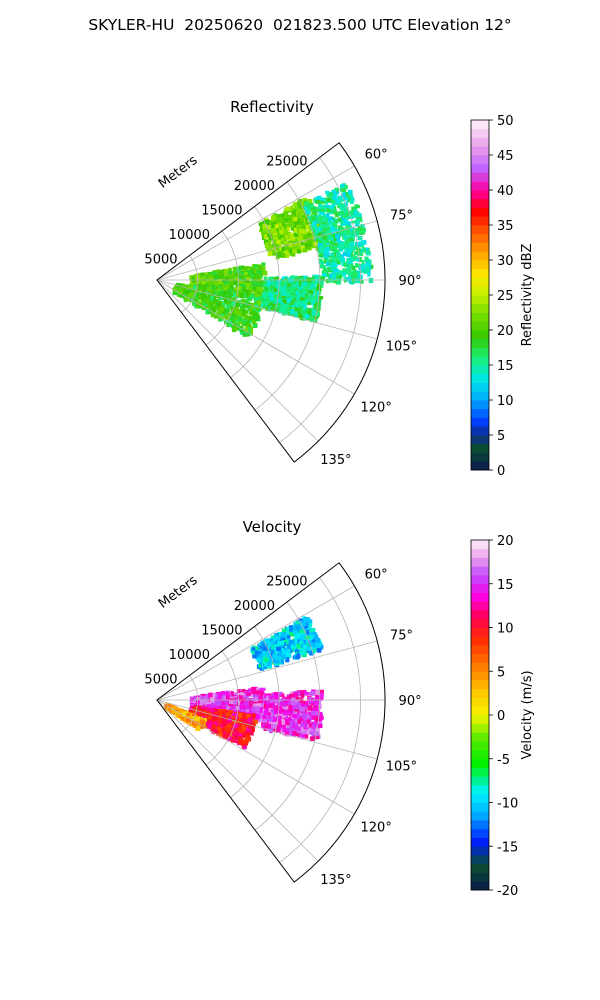  Describe the element at coordinates (376, 408) in the screenshot. I see `azimuth-tick-label: 120°` at that location.